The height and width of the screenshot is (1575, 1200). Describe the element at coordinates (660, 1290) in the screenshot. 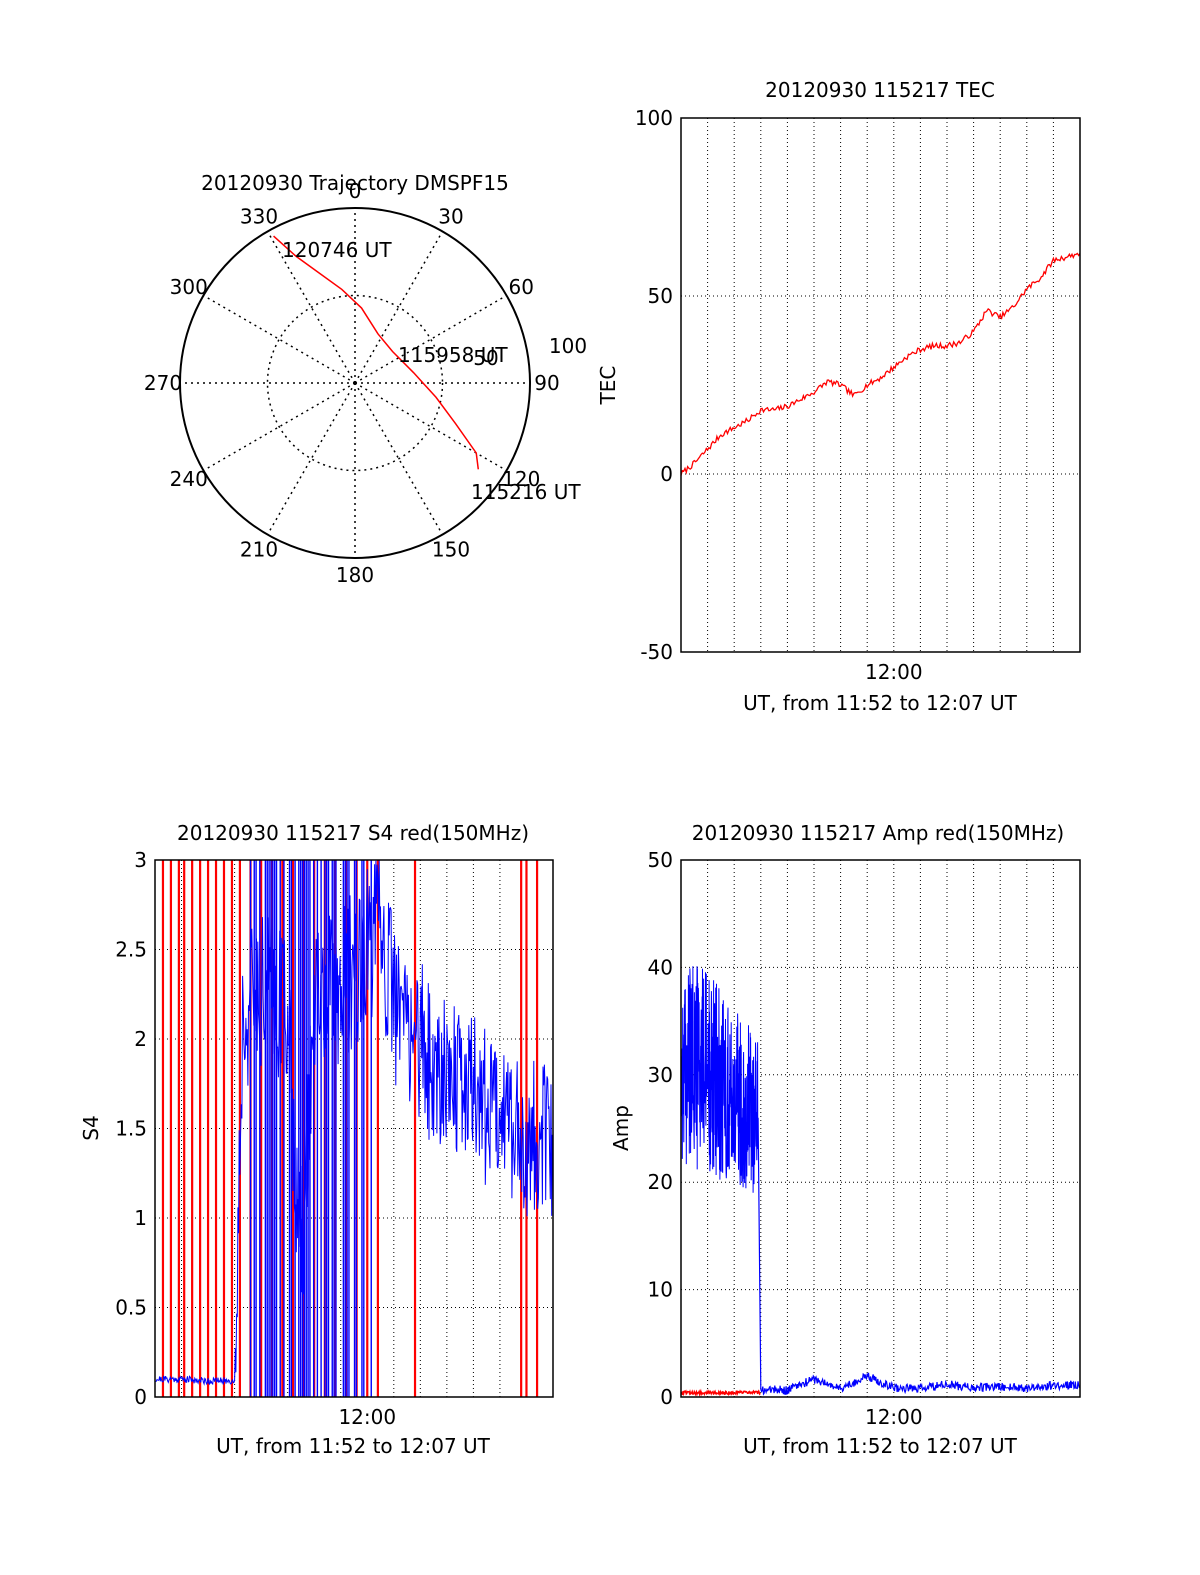

I see `y-tick-label: 10` at that location.